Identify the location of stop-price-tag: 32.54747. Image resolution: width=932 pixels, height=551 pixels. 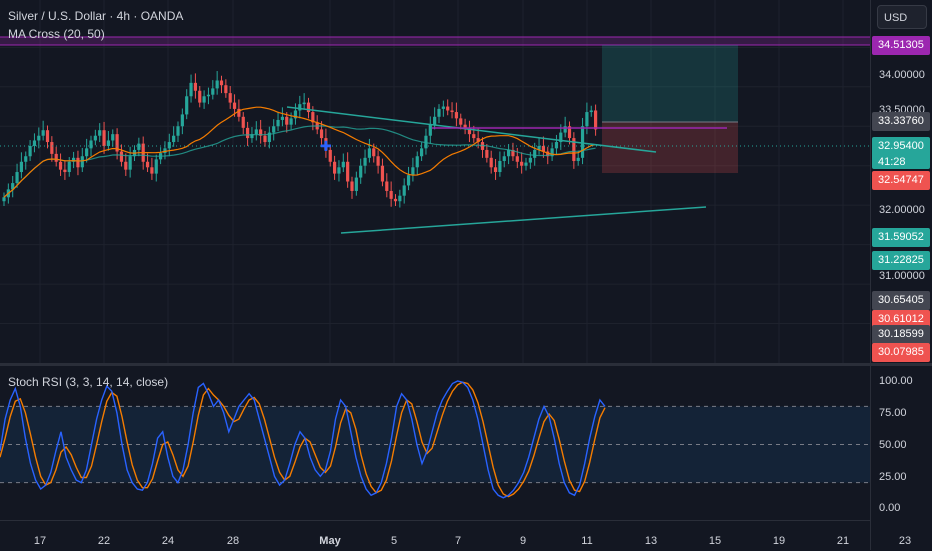
(901, 180).